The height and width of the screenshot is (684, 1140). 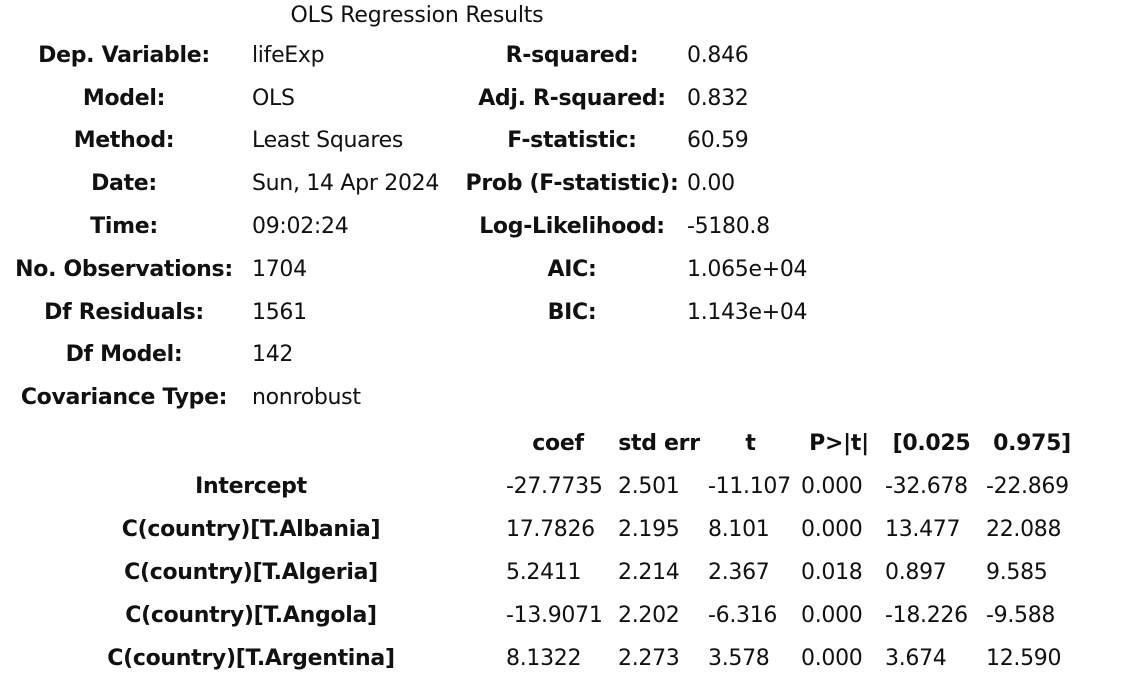 I want to click on summary-label: Method:, so click(x=124, y=141).